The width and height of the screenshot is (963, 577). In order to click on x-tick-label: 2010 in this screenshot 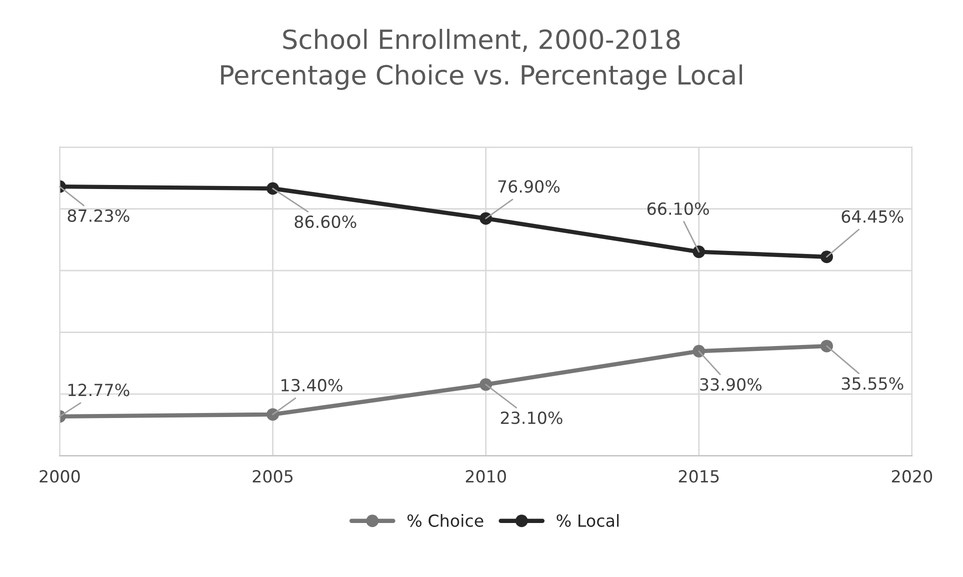, I will do `click(486, 476)`.